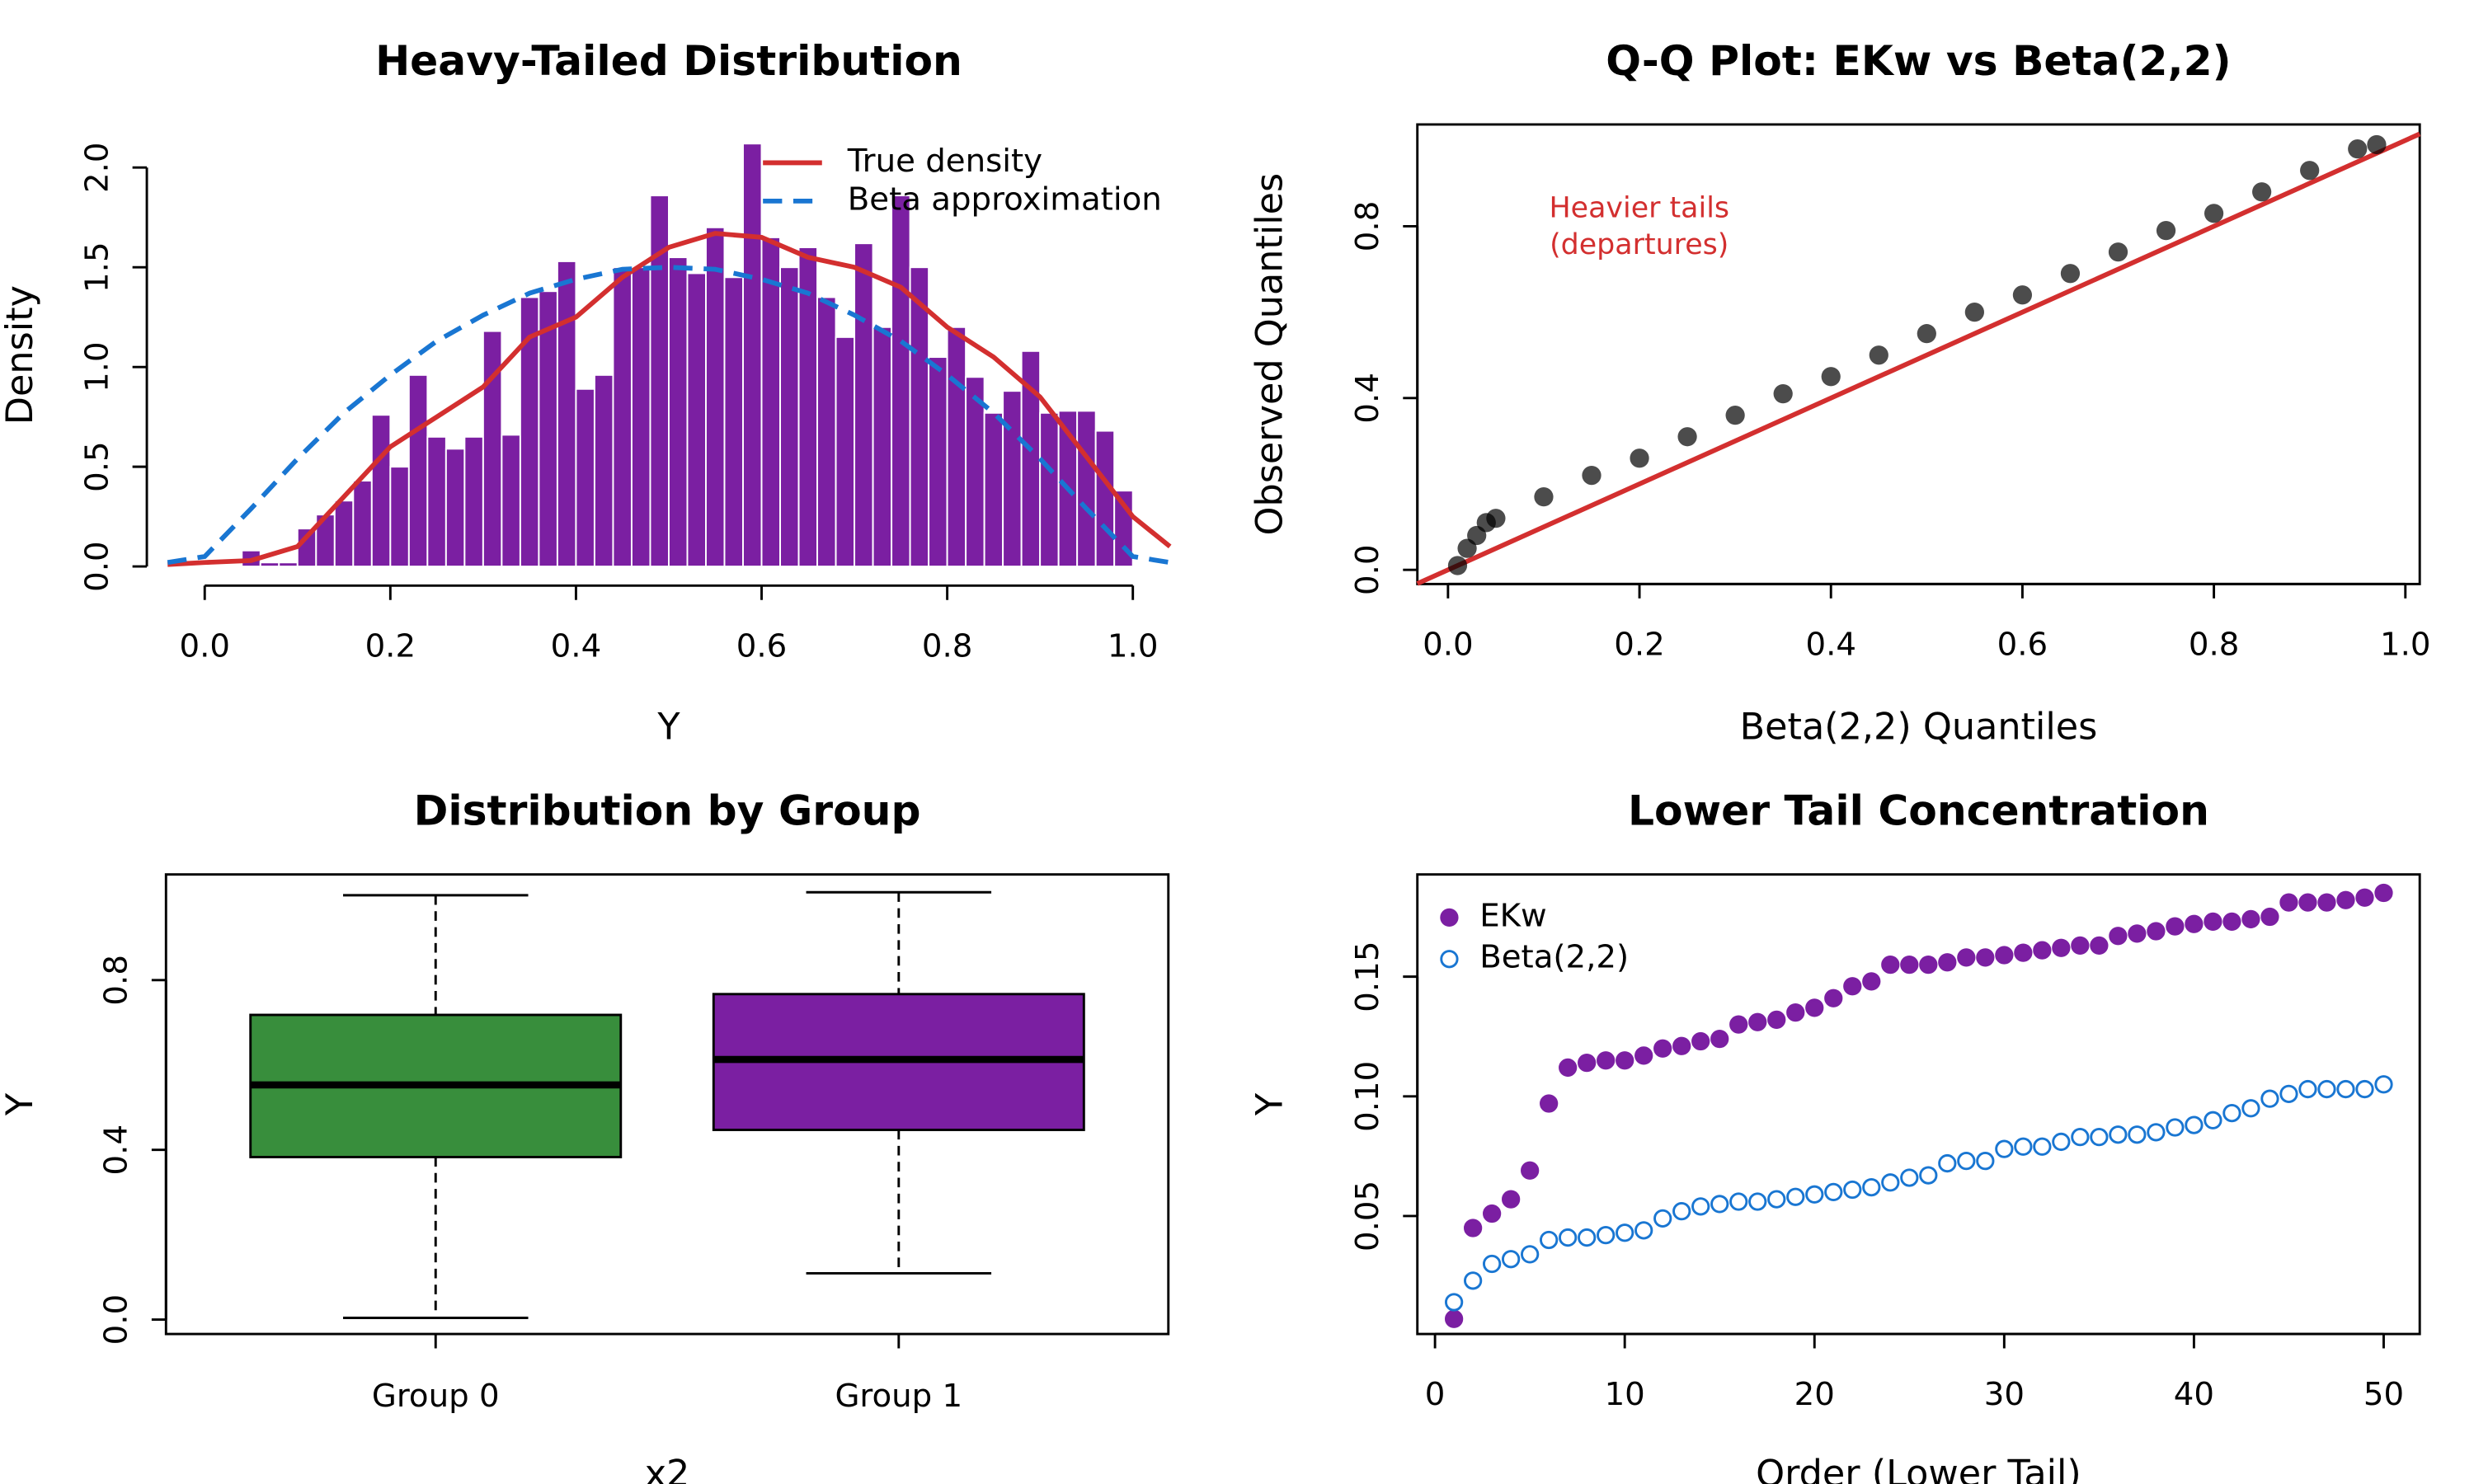 Image resolution: width=2474 pixels, height=1484 pixels. What do you see at coordinates (1449, 918) in the screenshot?
I see `legend-swatch` at bounding box center [1449, 918].